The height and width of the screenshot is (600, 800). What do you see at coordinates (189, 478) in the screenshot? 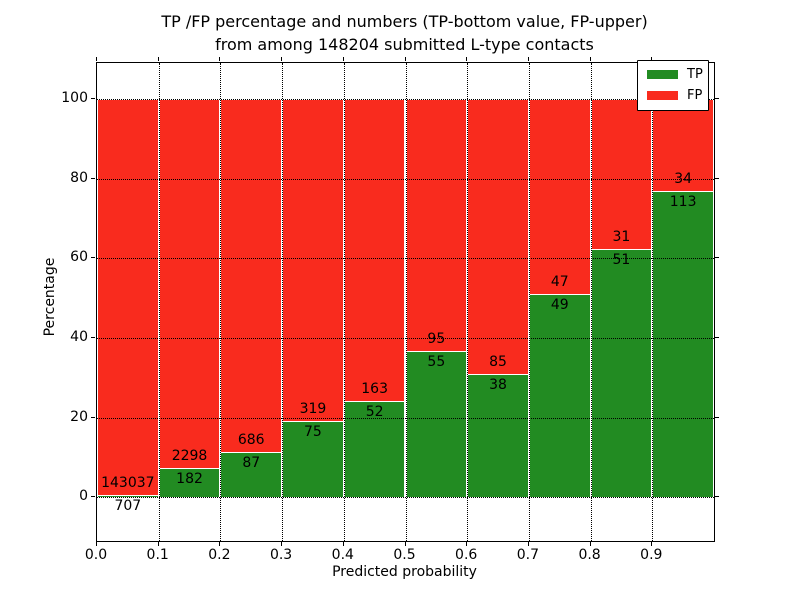
I see `tp-count-label: 182` at bounding box center [189, 478].